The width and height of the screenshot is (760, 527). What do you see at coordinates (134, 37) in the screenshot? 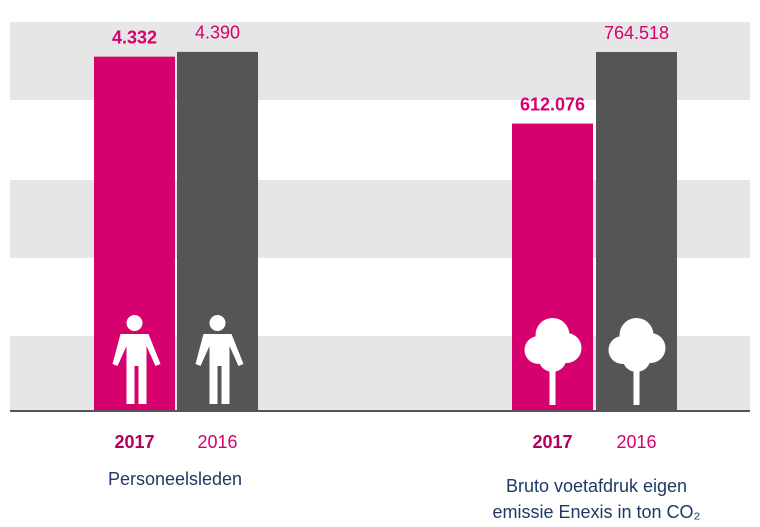
I see `value-label: 4.332` at bounding box center [134, 37].